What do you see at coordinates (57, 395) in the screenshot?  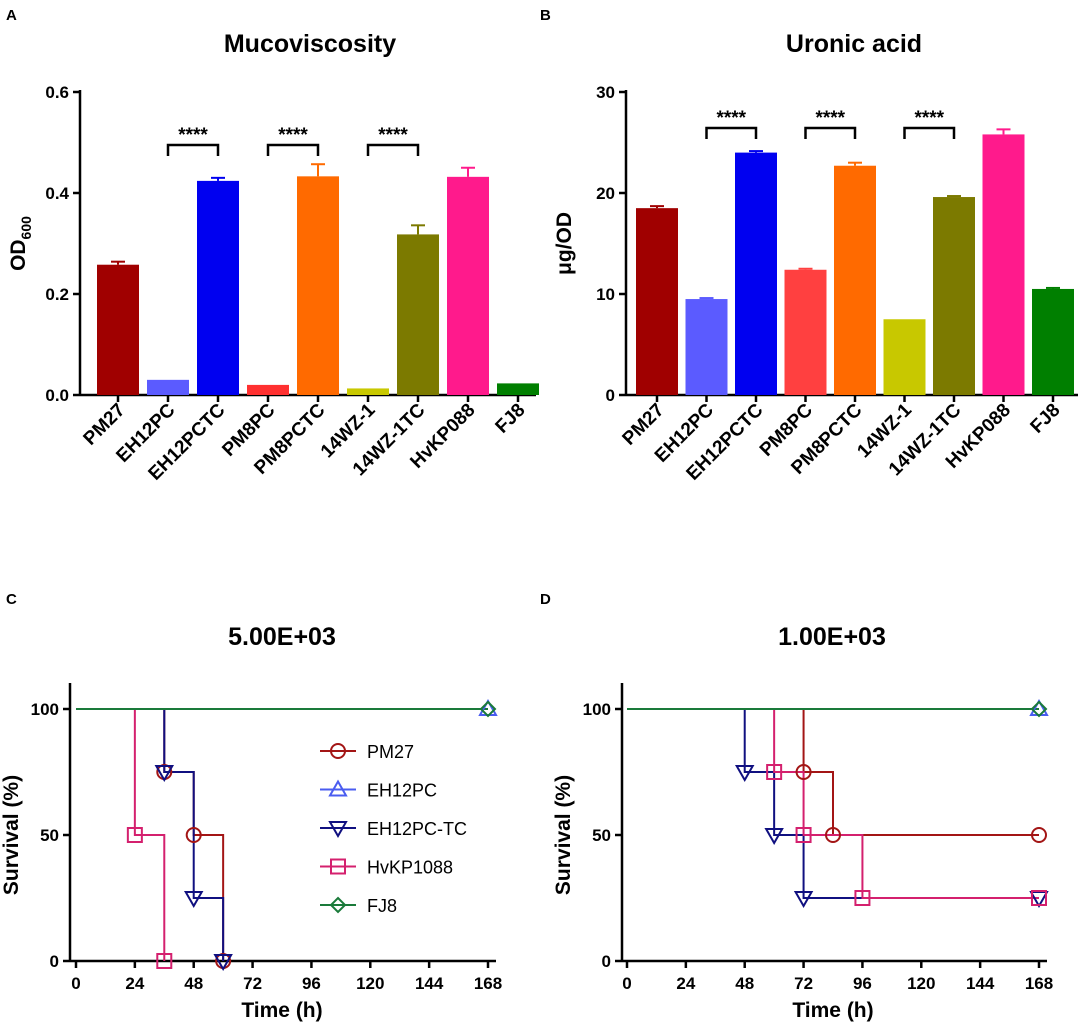 I see `y-tick-label: 0.0` at bounding box center [57, 395].